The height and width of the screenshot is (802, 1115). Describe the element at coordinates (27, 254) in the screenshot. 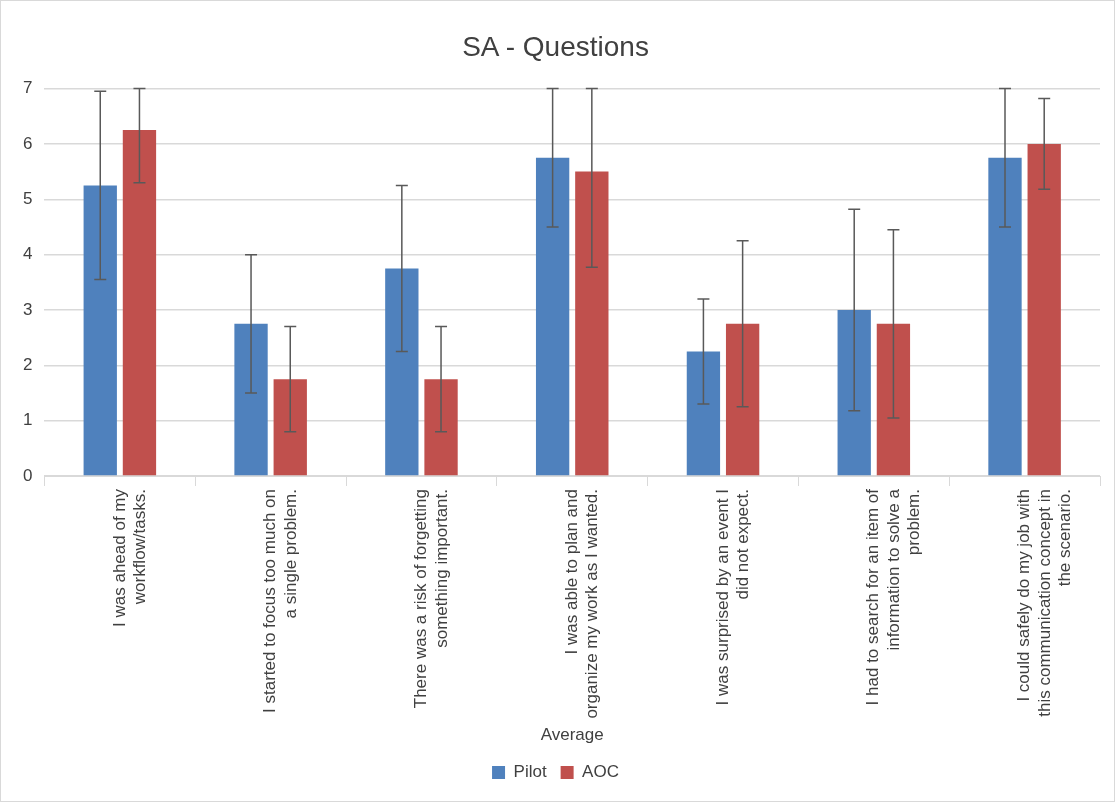

I see `y-tick-label: 4` at that location.